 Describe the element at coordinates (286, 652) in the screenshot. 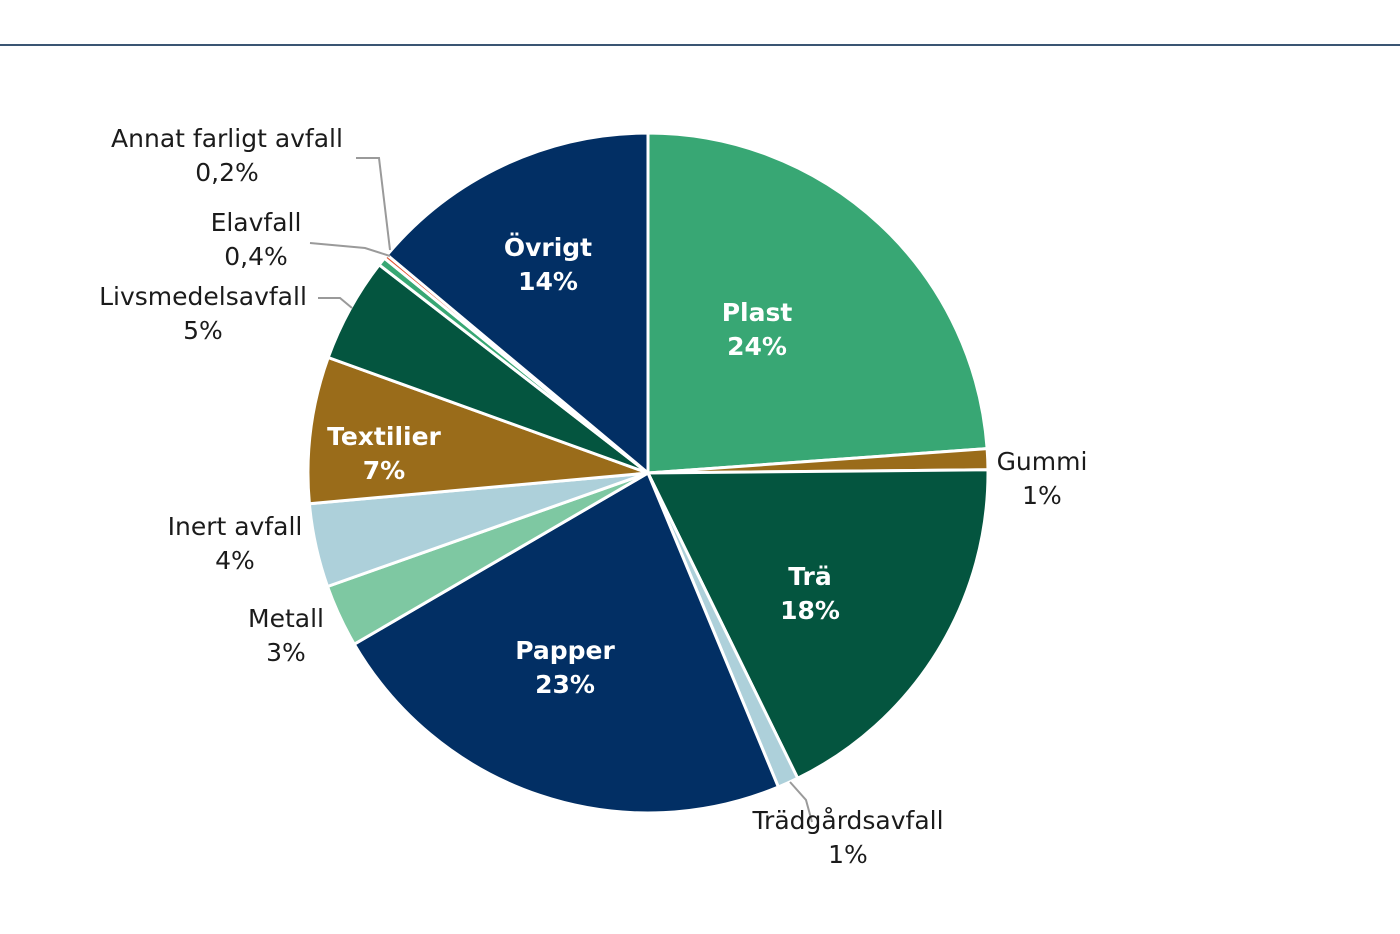

I see `slice-value-metall: 3%` at that location.